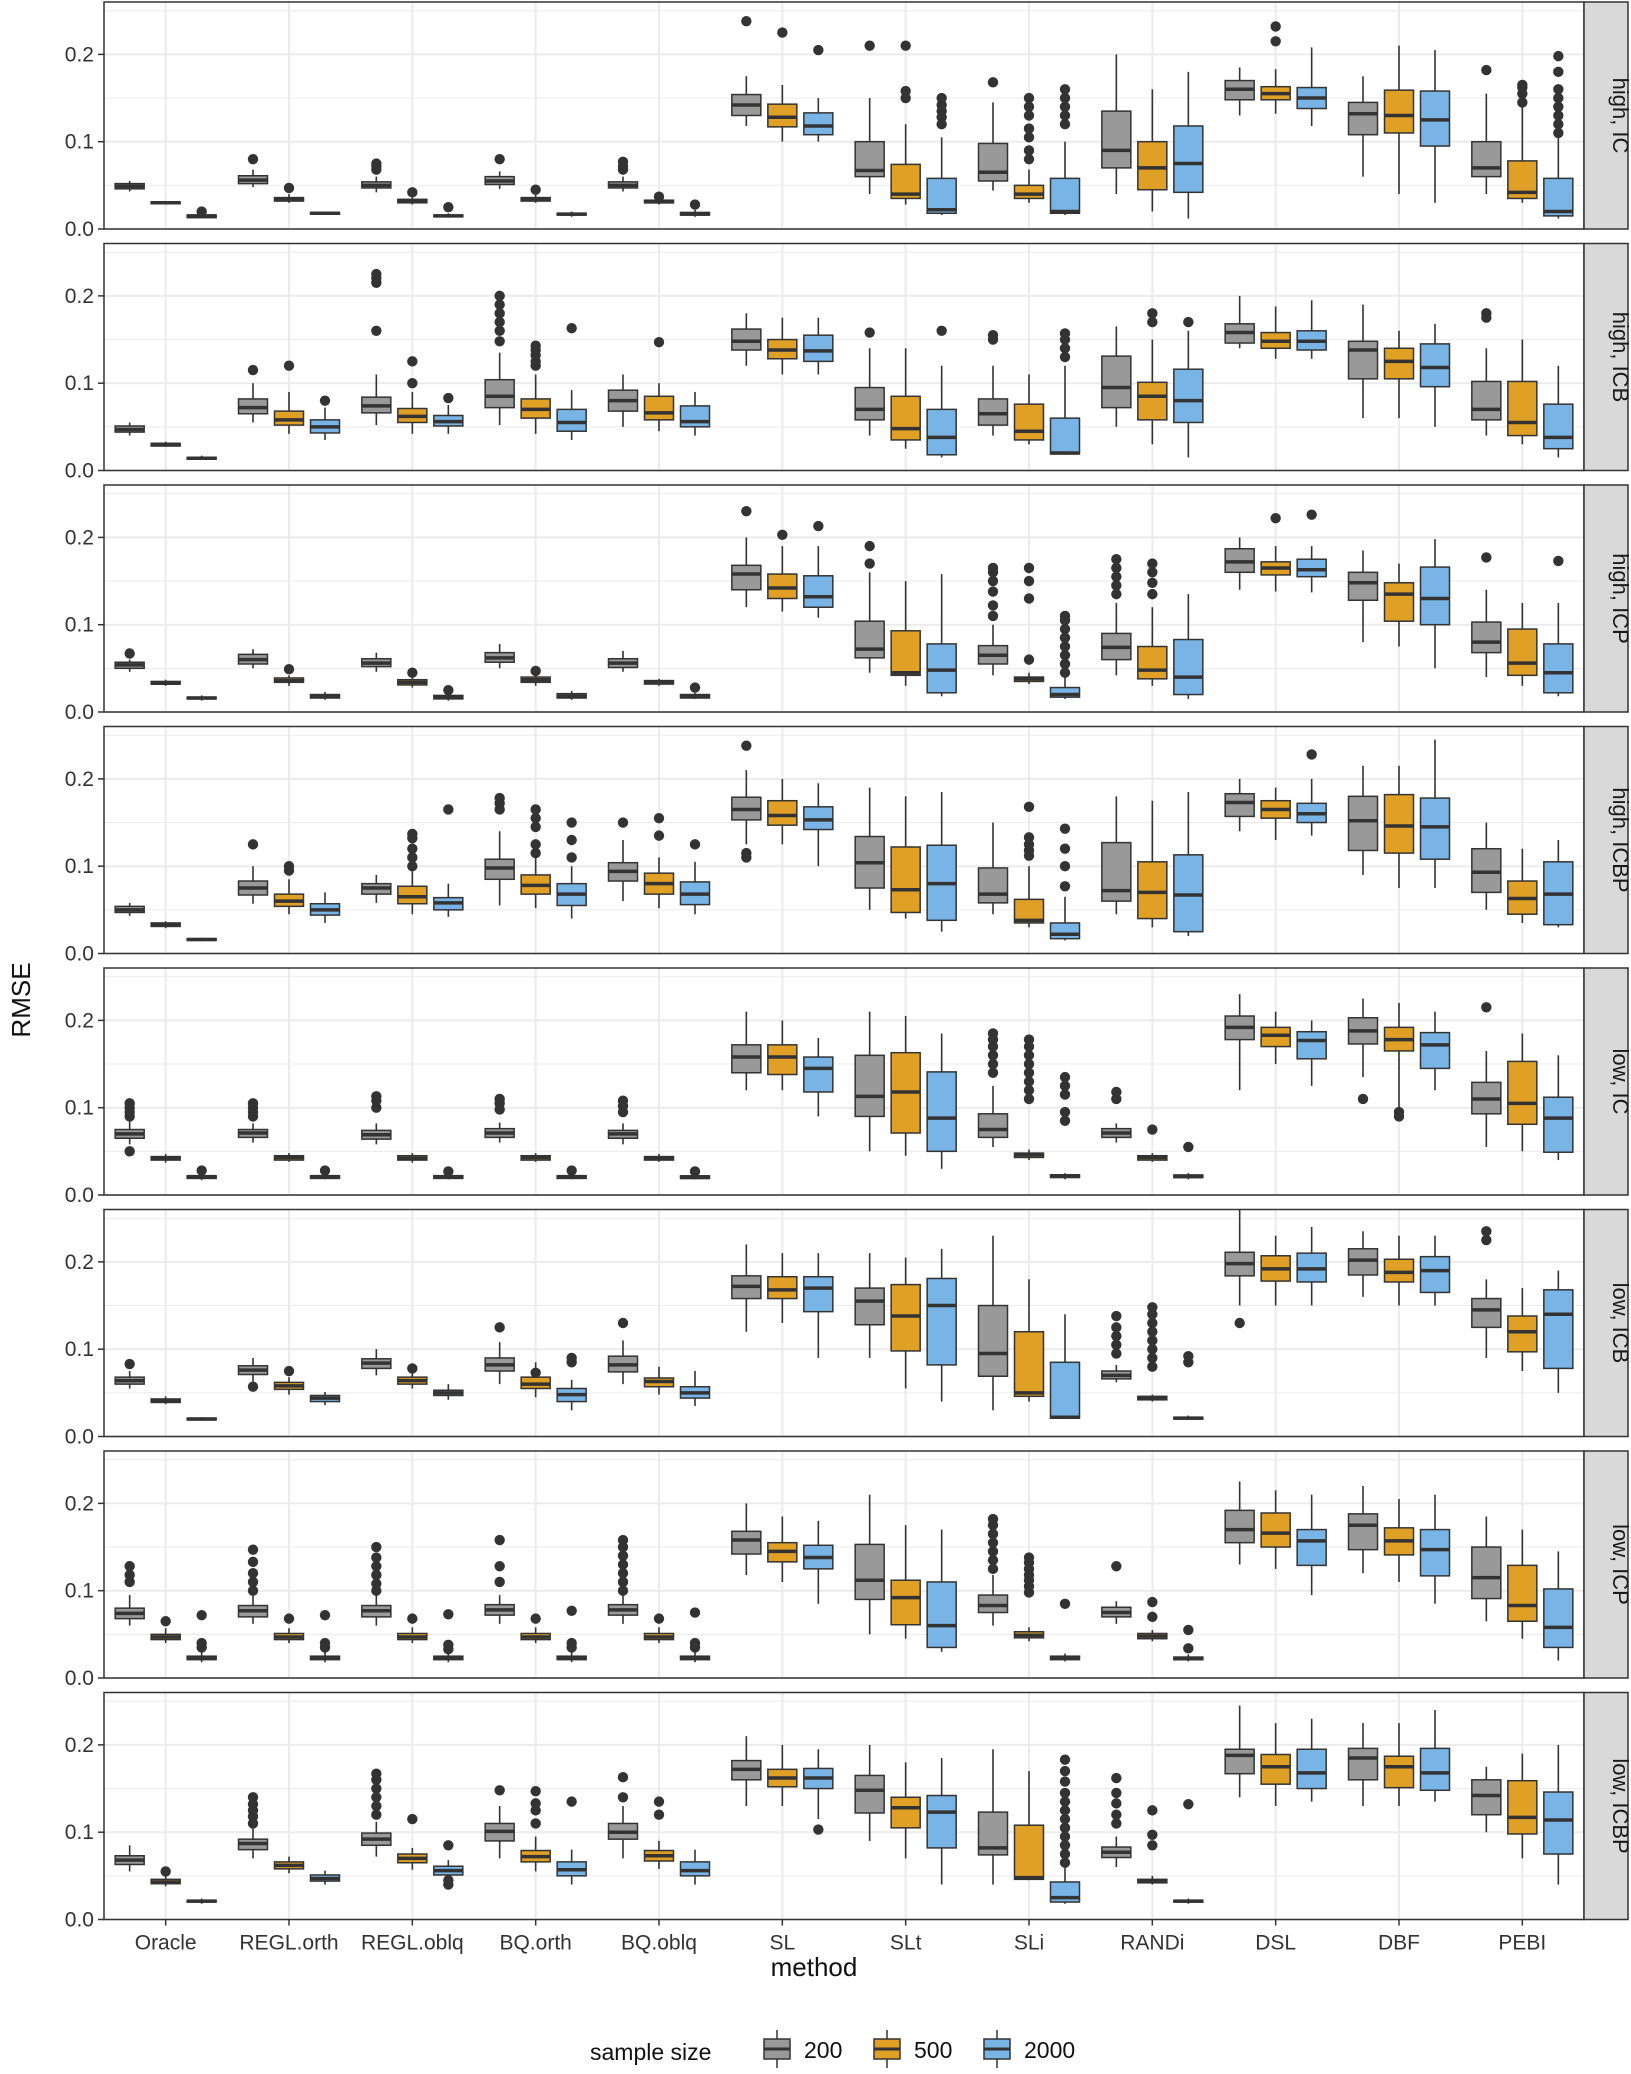 The width and height of the screenshot is (1631, 2074). Describe the element at coordinates (650, 2052) in the screenshot. I see `legend-title: sample size` at that location.